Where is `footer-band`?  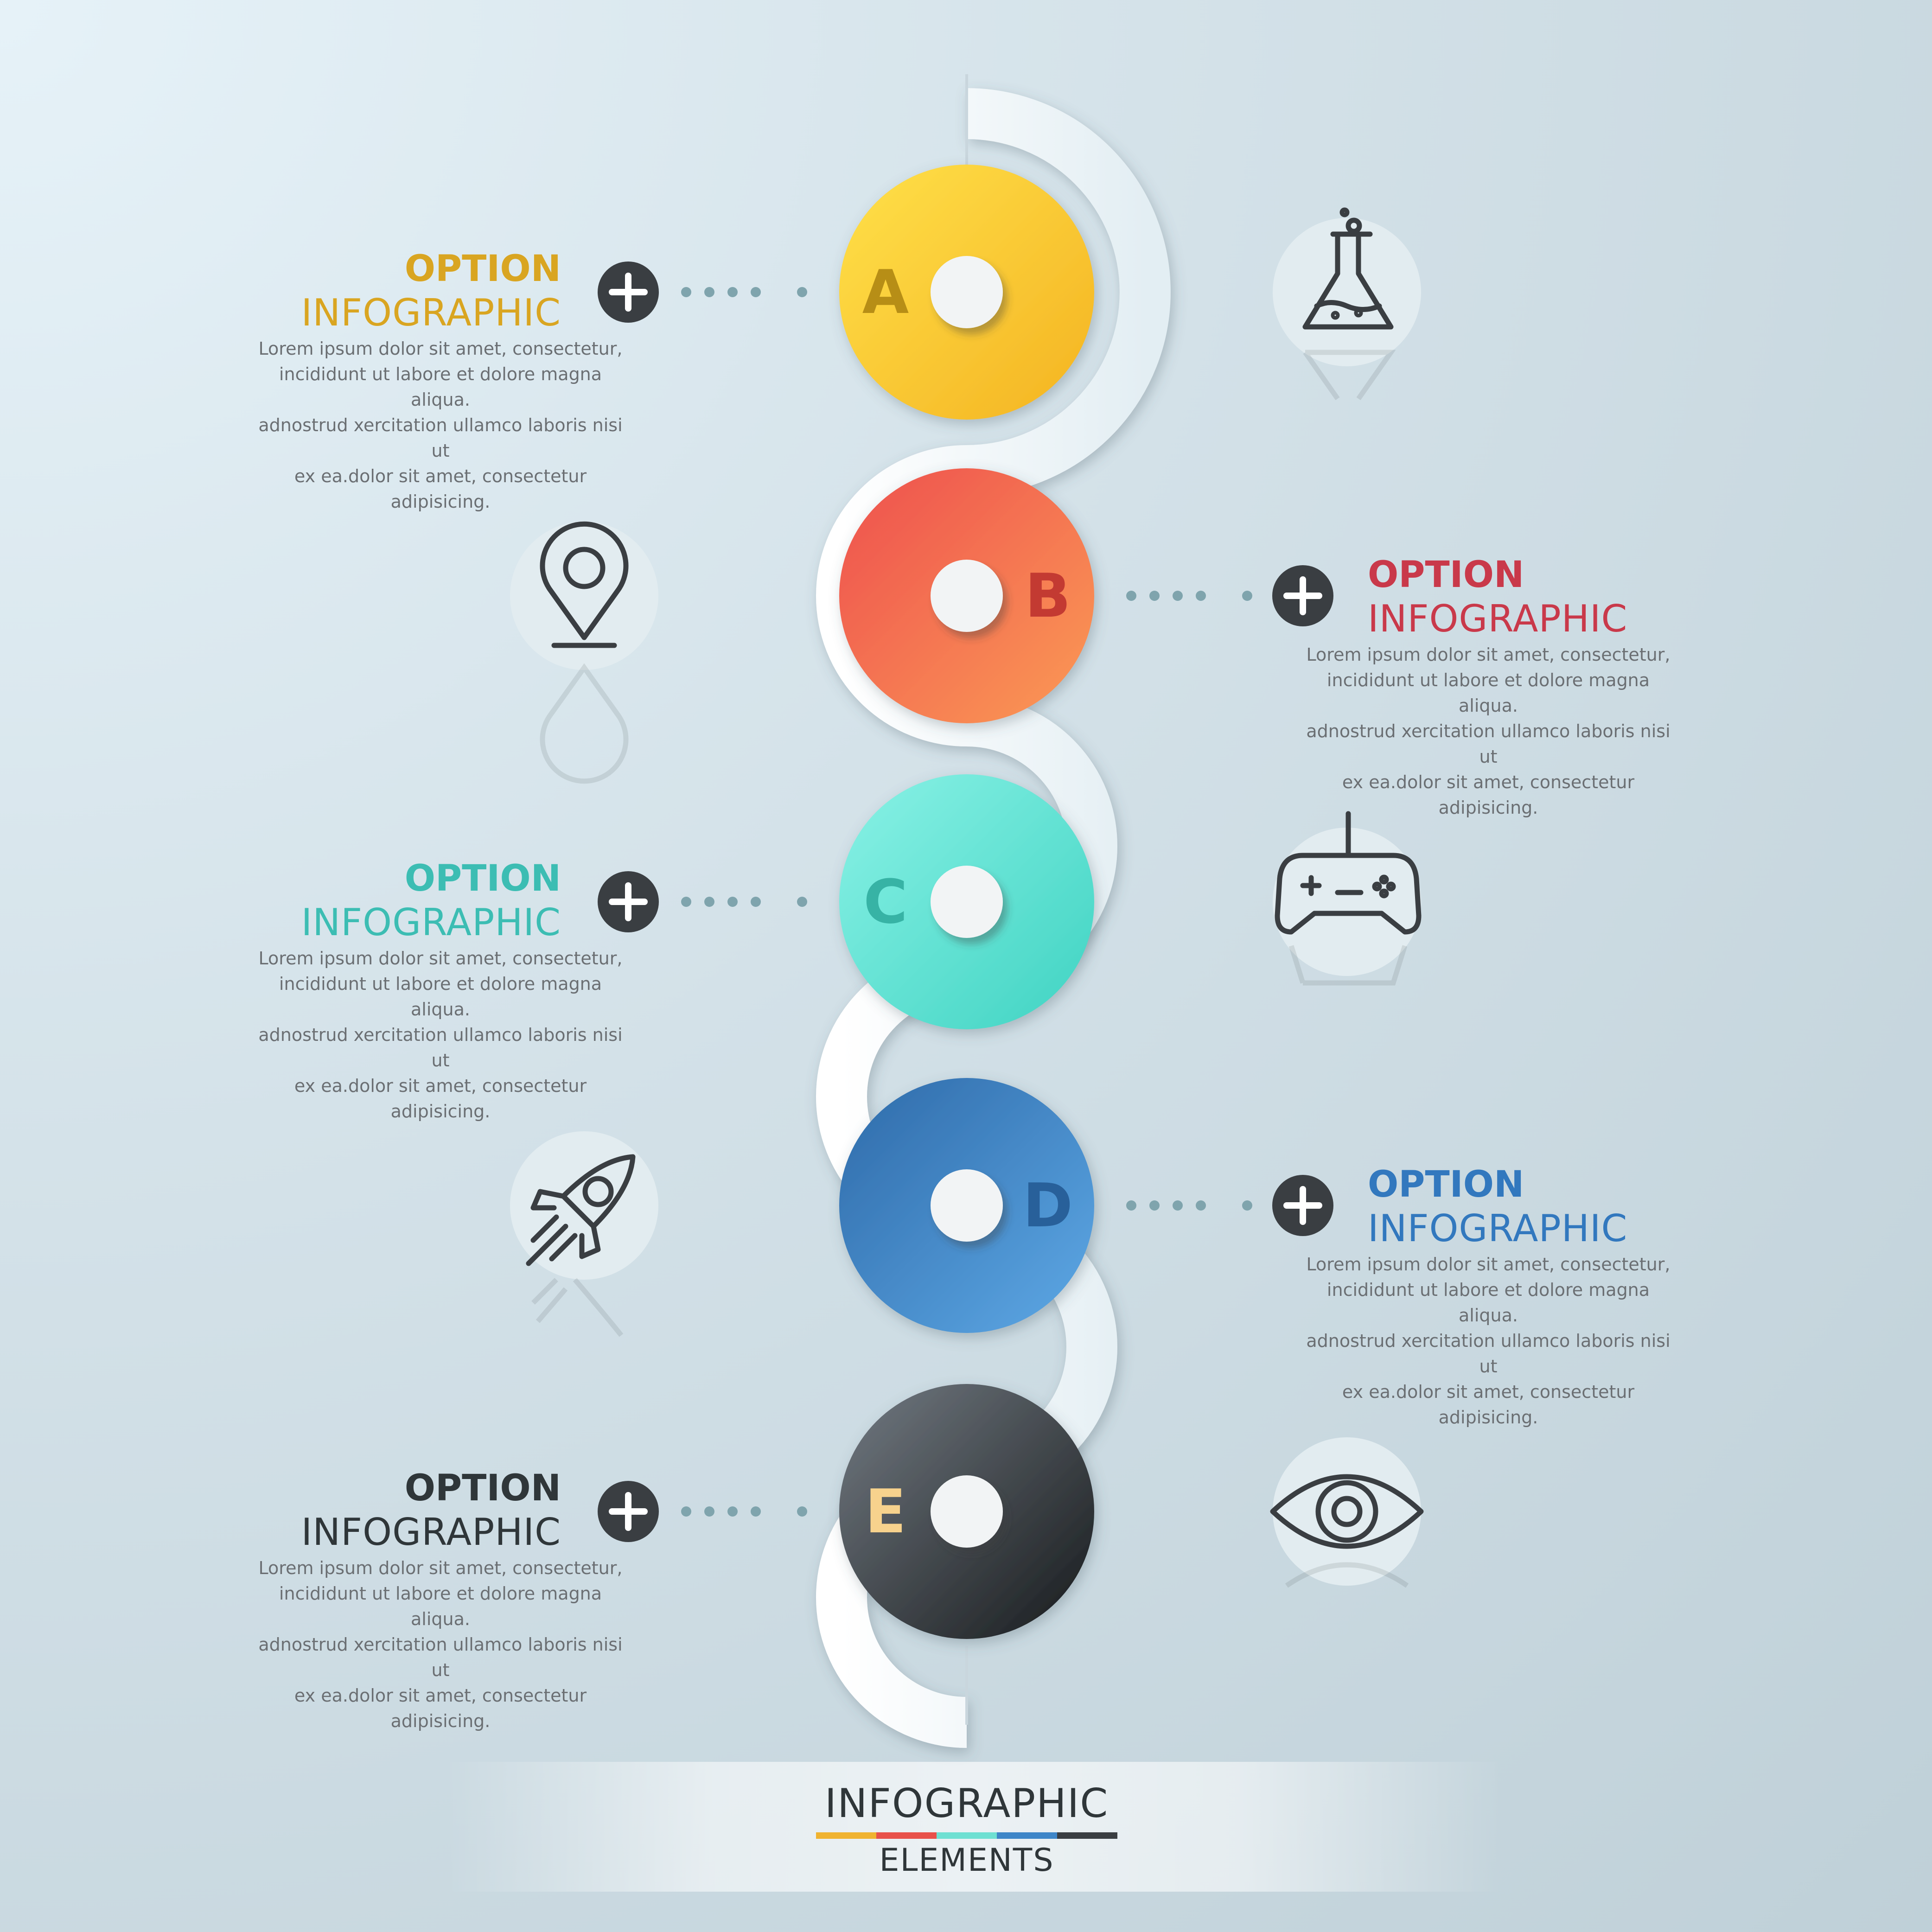
footer-band is located at coordinates (973, 1827).